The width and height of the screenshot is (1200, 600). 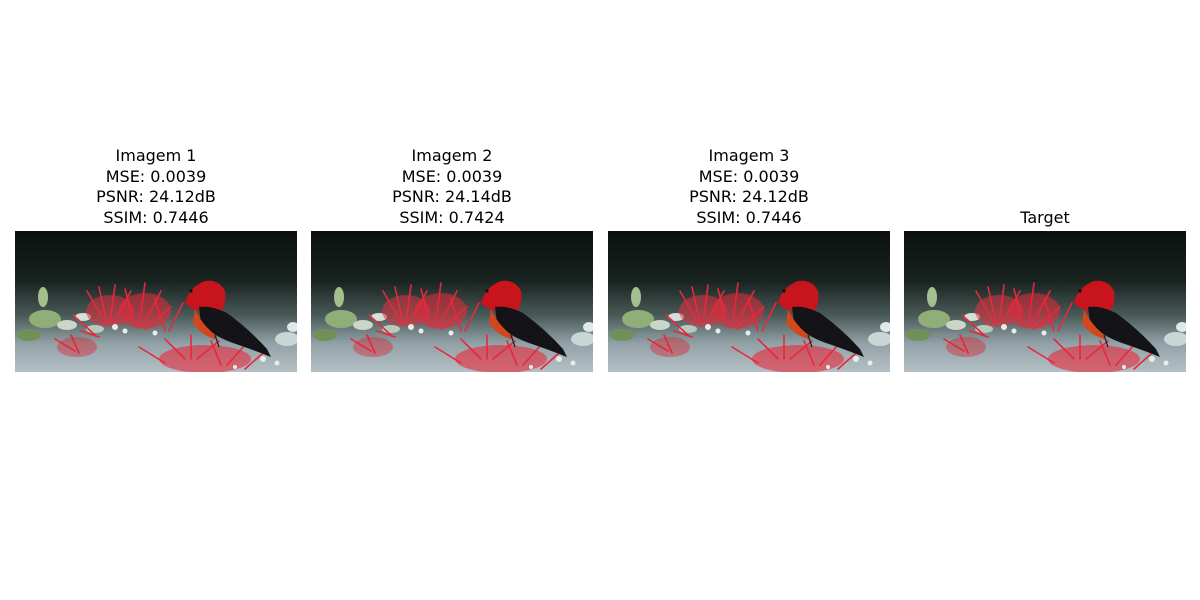 What do you see at coordinates (156, 155) in the screenshot?
I see `panel-title: Imagem 1` at bounding box center [156, 155].